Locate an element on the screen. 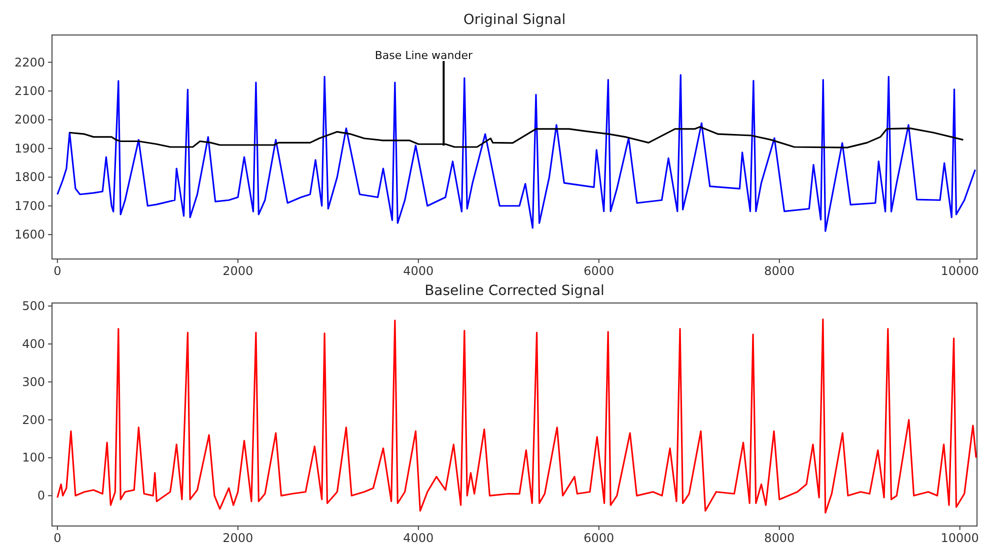 The height and width of the screenshot is (547, 986). chart-title: Original Signal is located at coordinates (514, 20).